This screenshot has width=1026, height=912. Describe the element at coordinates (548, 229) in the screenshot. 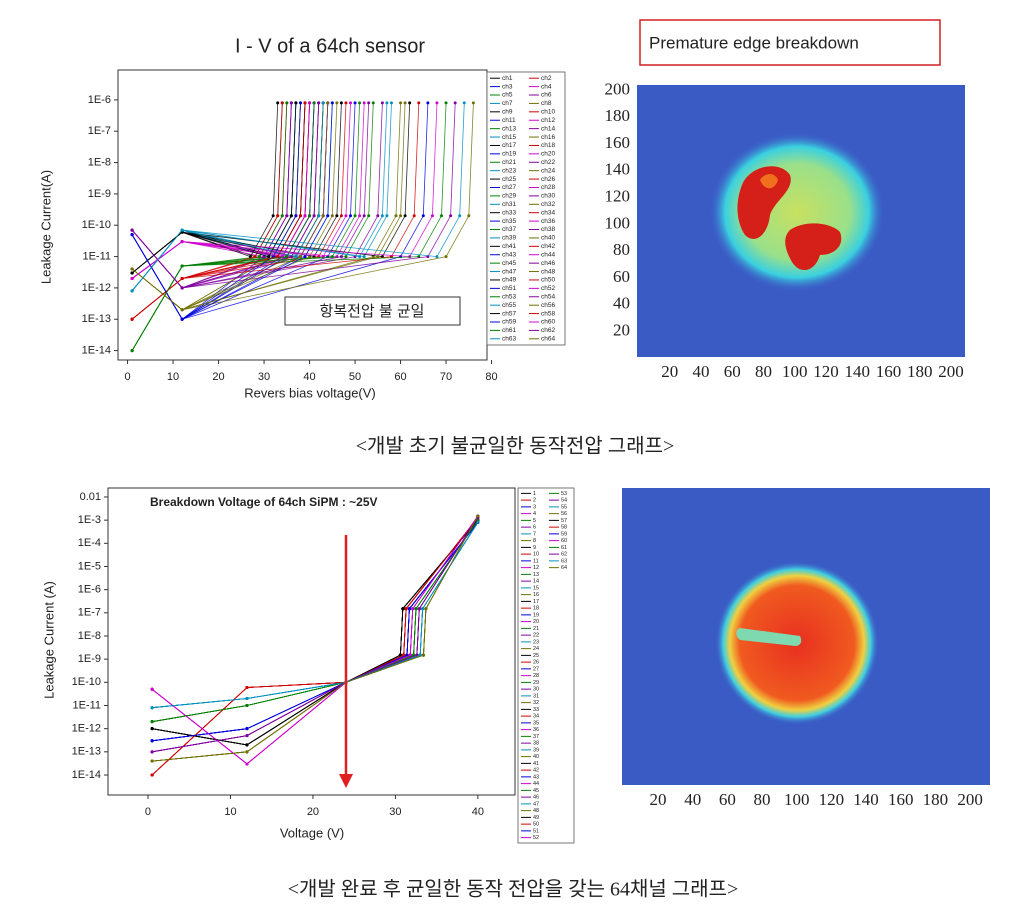

I see `legend-label: ch38` at that location.